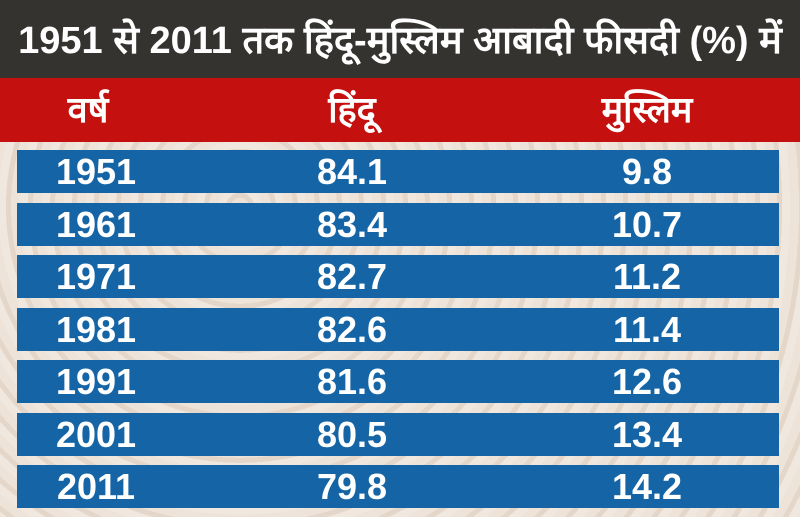 The image size is (800, 517). I want to click on header-year: वर्ष, so click(88, 109).